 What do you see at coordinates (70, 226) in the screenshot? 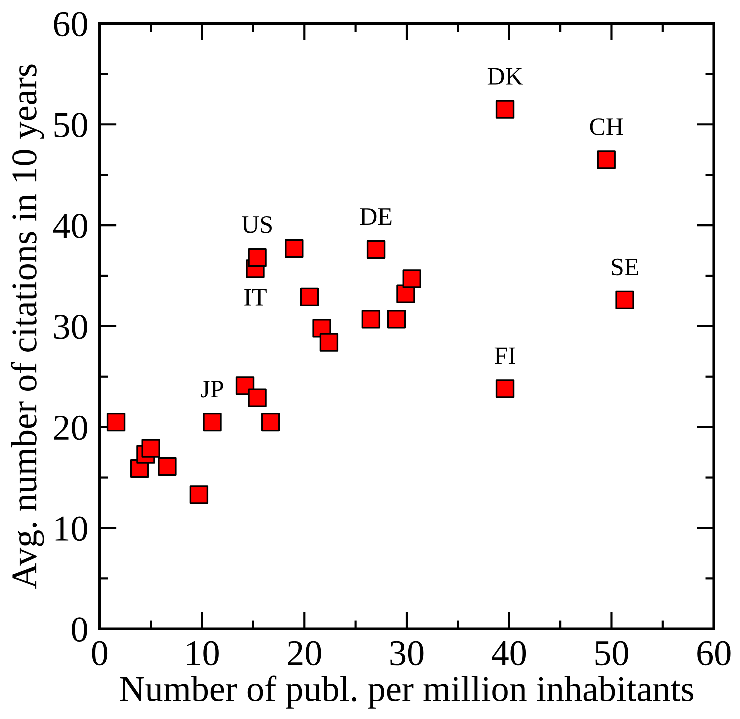
I see `y-tick-label: 40` at bounding box center [70, 226].